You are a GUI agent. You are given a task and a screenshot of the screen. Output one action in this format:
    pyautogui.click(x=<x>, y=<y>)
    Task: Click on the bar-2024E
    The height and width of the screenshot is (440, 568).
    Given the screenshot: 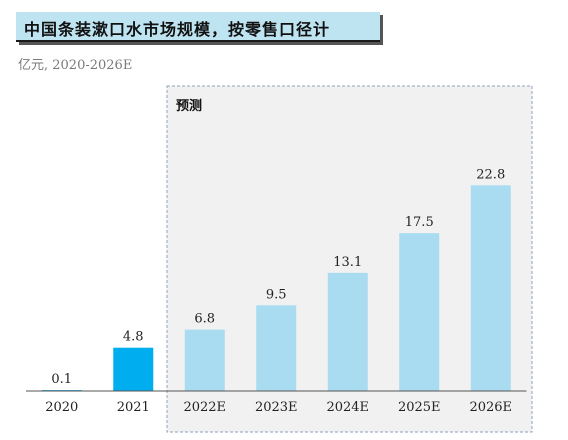 What is the action you would take?
    pyautogui.click(x=347, y=331)
    